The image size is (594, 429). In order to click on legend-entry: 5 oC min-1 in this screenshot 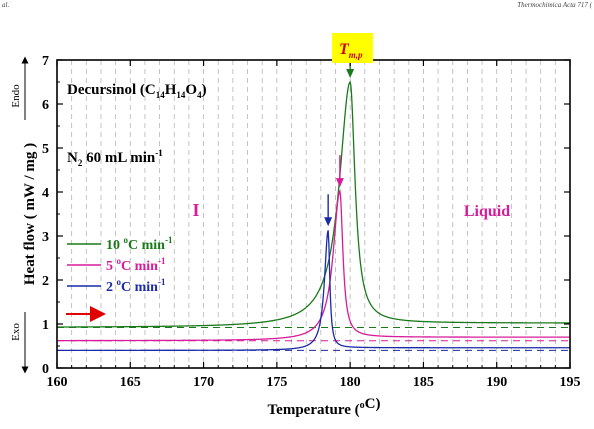, I will do `click(136, 265)`.